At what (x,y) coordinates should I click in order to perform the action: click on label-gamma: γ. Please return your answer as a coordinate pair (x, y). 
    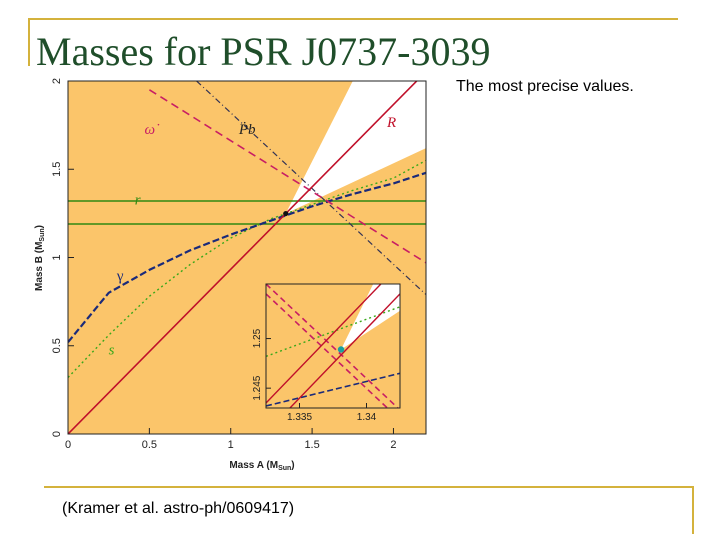
    Looking at the image, I should click on (120, 276).